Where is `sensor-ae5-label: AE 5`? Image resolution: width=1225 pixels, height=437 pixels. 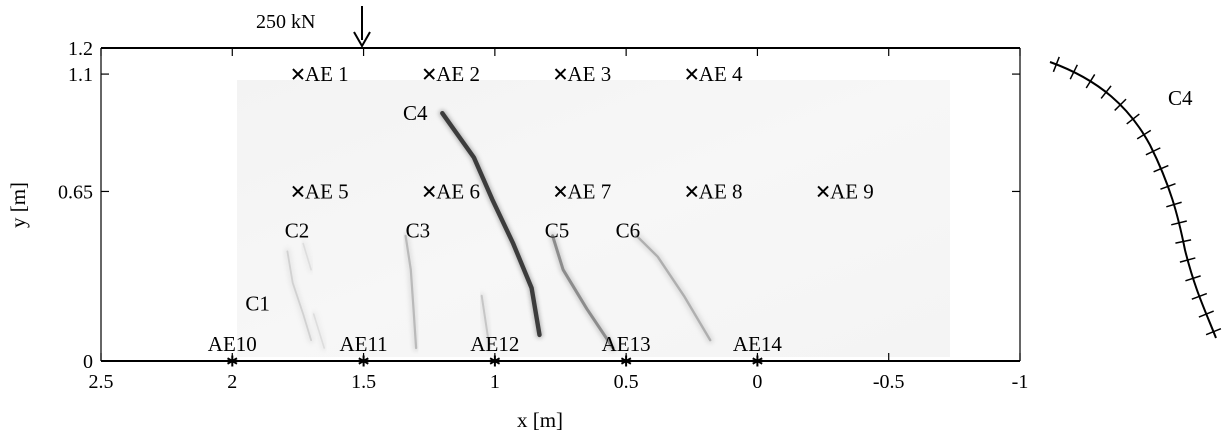
sensor-ae5-label: AE 5 is located at coordinates (327, 191).